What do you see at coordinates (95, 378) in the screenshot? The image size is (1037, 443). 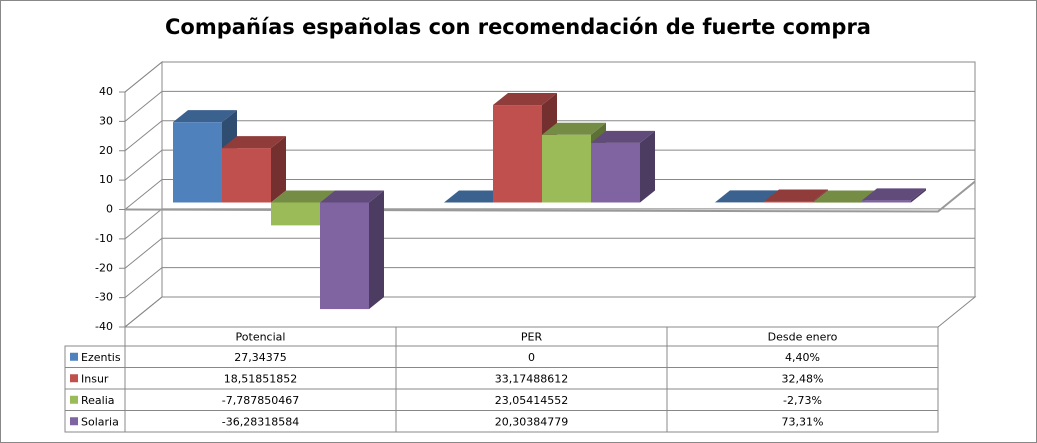 I see `legend-label: Insur` at bounding box center [95, 378].